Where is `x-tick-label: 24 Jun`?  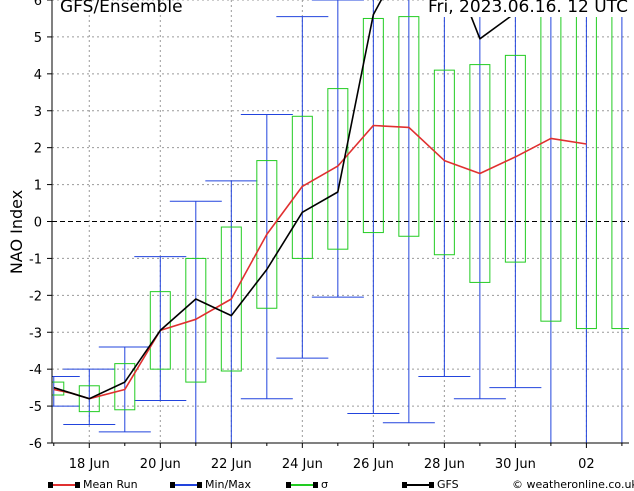
x-tick-label: 24 Jun is located at coordinates (302, 464).